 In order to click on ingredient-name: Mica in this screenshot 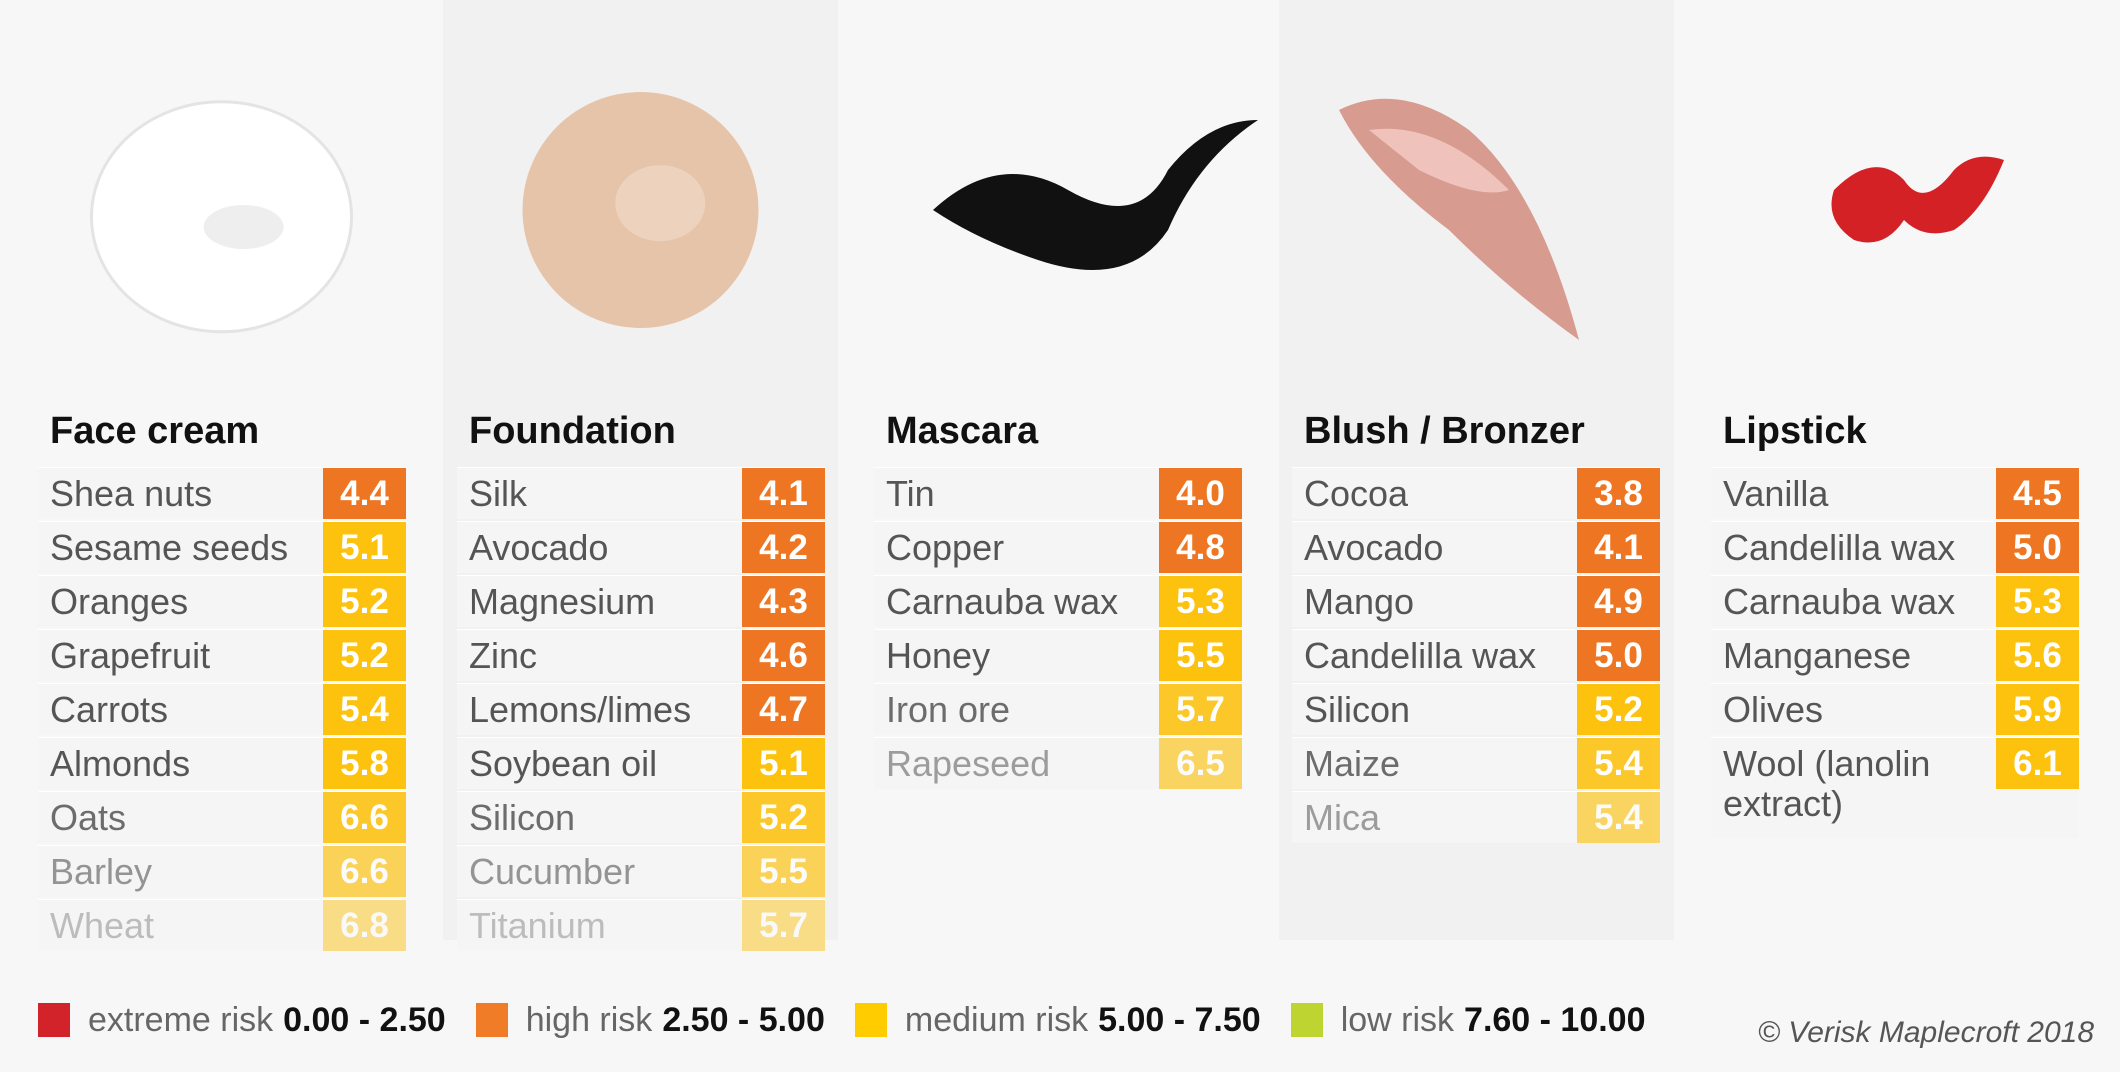, I will do `click(1342, 817)`.